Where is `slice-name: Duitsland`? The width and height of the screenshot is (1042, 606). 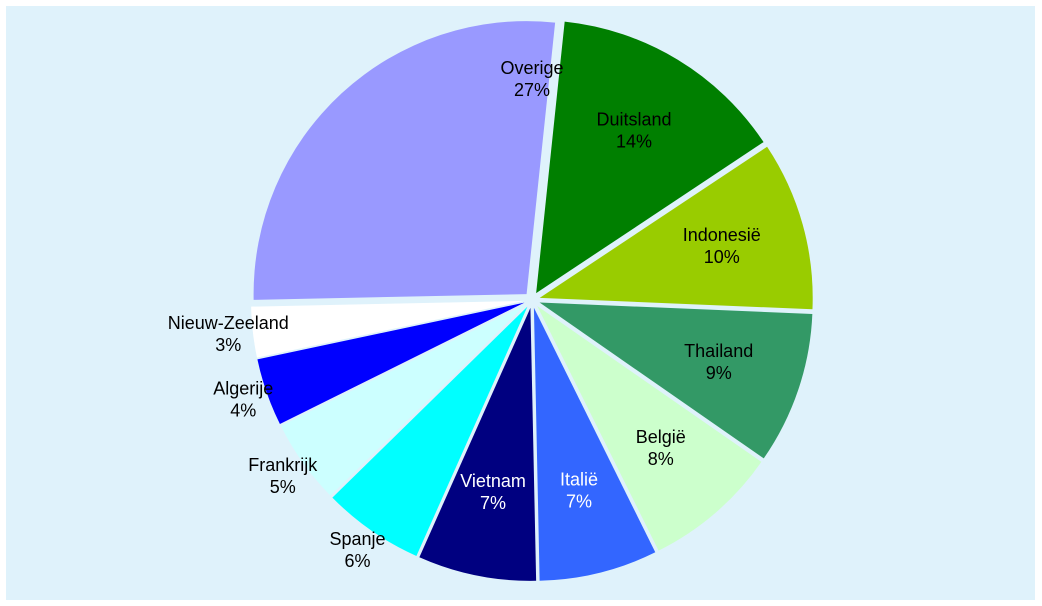
slice-name: Duitsland is located at coordinates (634, 119).